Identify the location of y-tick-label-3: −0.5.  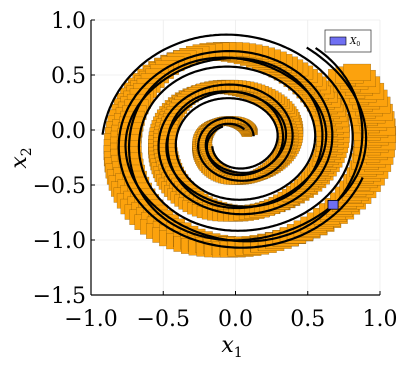
(59, 186).